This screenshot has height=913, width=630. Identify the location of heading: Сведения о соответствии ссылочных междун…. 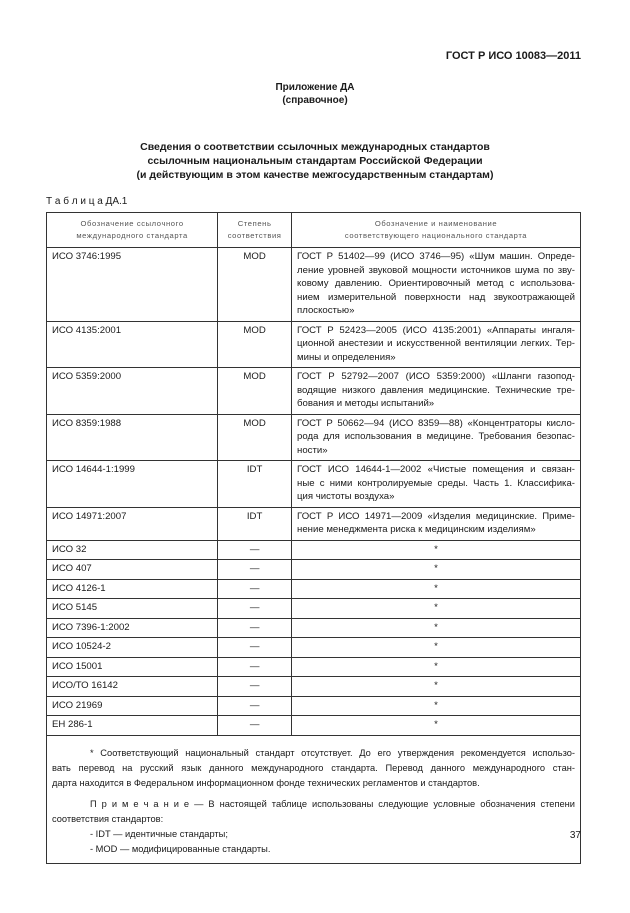
(315, 161).